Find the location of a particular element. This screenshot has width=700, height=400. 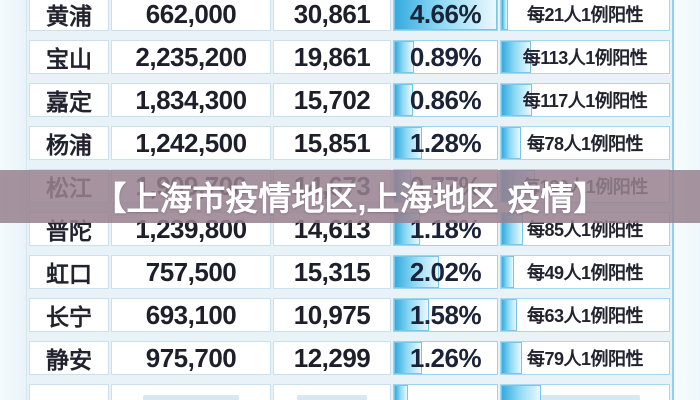

table-row: 杨浦 1,242,500 15,851 1.28% 每78人1例阳性 is located at coordinates (349, 143).